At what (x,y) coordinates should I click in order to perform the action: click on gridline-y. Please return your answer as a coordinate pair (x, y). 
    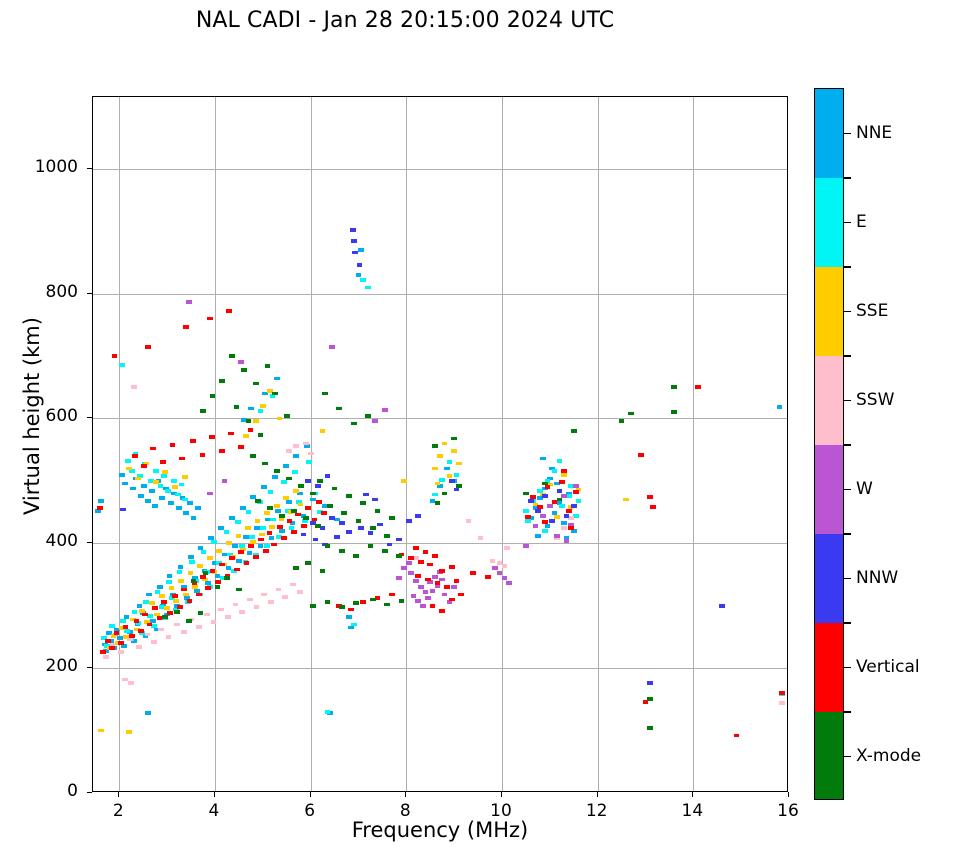
    Looking at the image, I should click on (440, 169).